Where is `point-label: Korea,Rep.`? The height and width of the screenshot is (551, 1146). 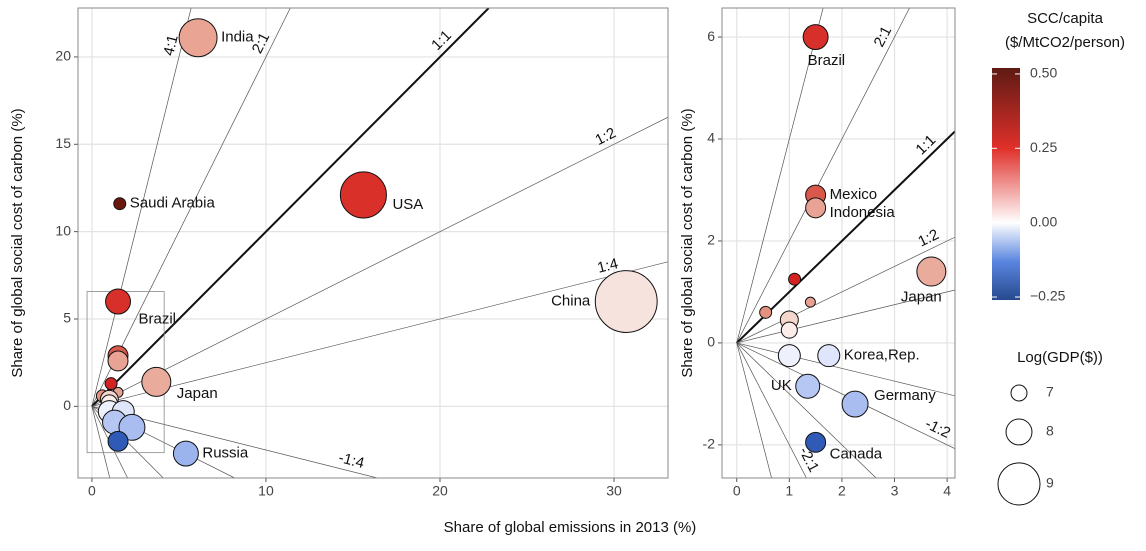
point-label: Korea,Rep. is located at coordinates (882, 355).